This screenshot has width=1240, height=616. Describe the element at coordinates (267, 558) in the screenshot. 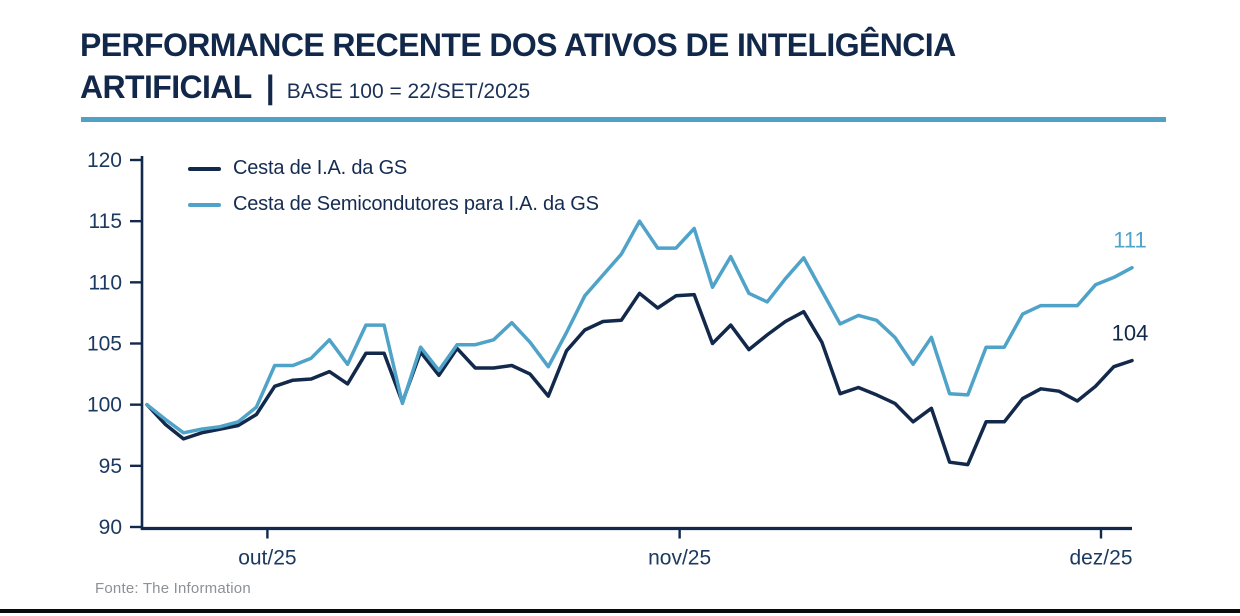

I see `x-axis-tick-label: out/25` at that location.